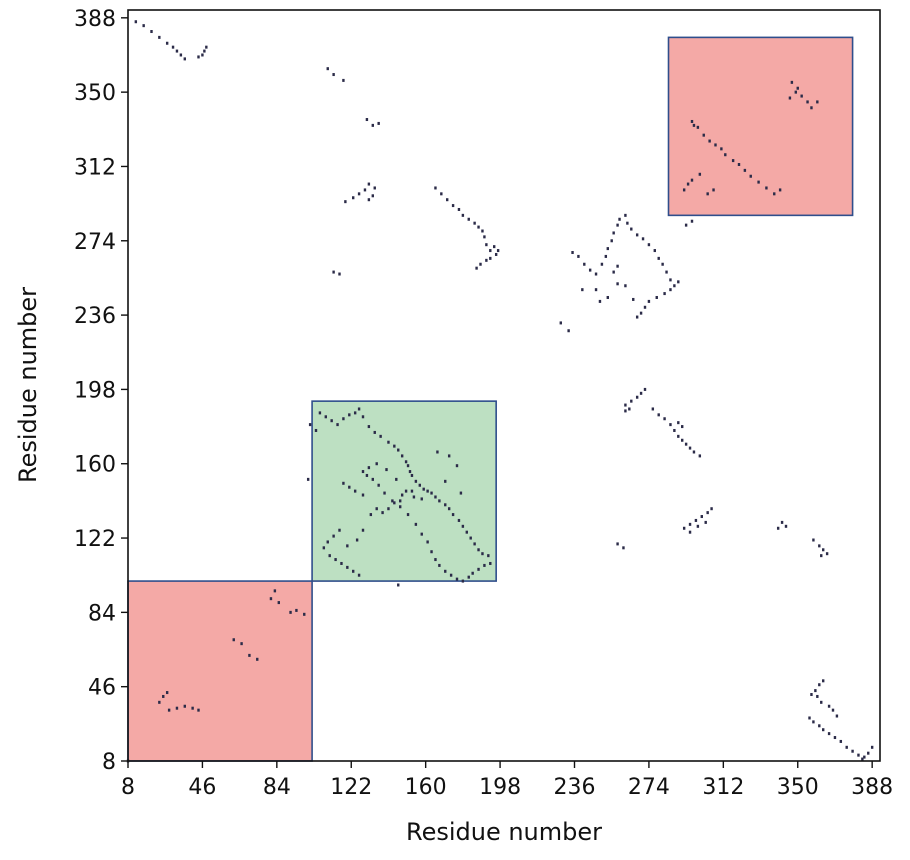 The image size is (910, 860). What do you see at coordinates (649, 787) in the screenshot?
I see `x-tick-label: 274` at bounding box center [649, 787].